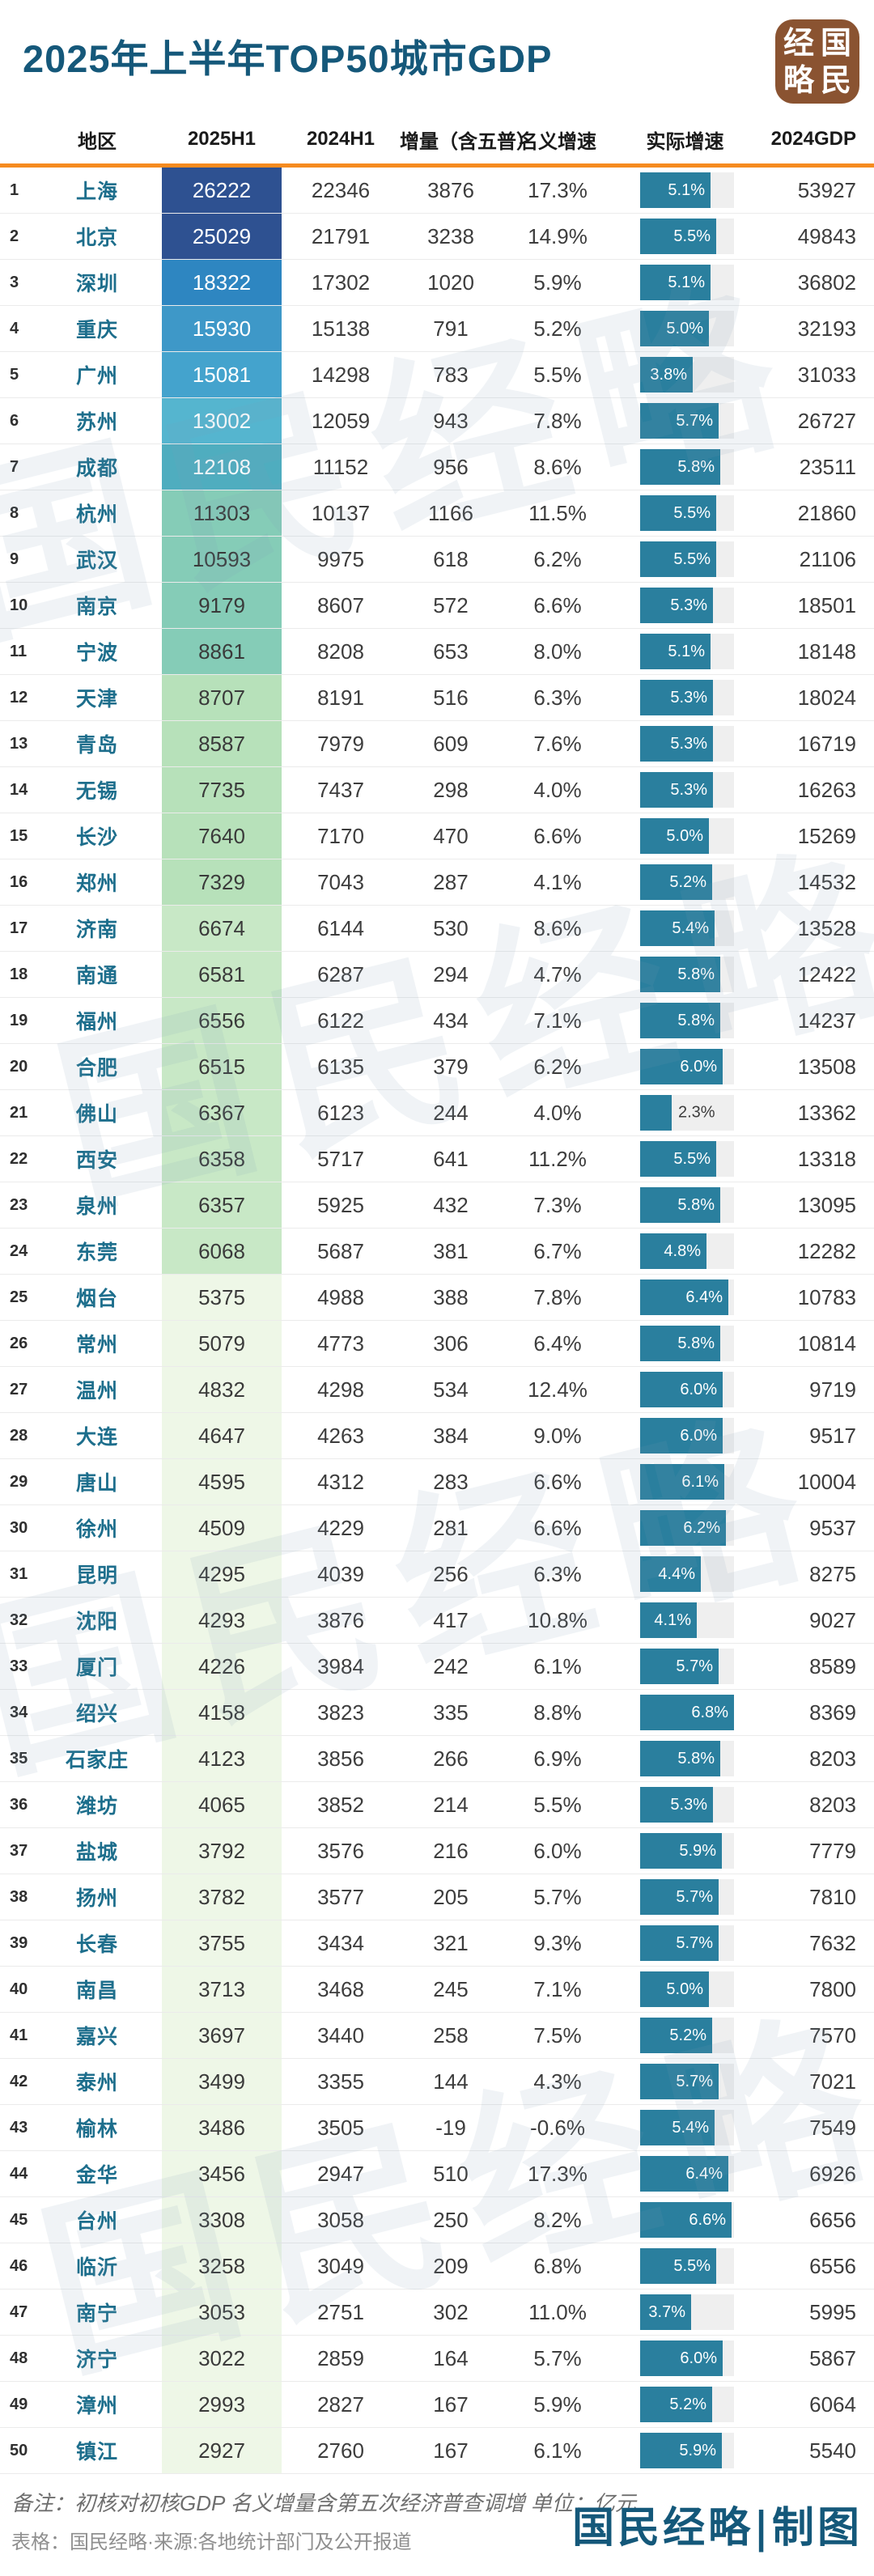  What do you see at coordinates (96, 1252) in the screenshot?
I see `city-name: 东莞` at bounding box center [96, 1252].